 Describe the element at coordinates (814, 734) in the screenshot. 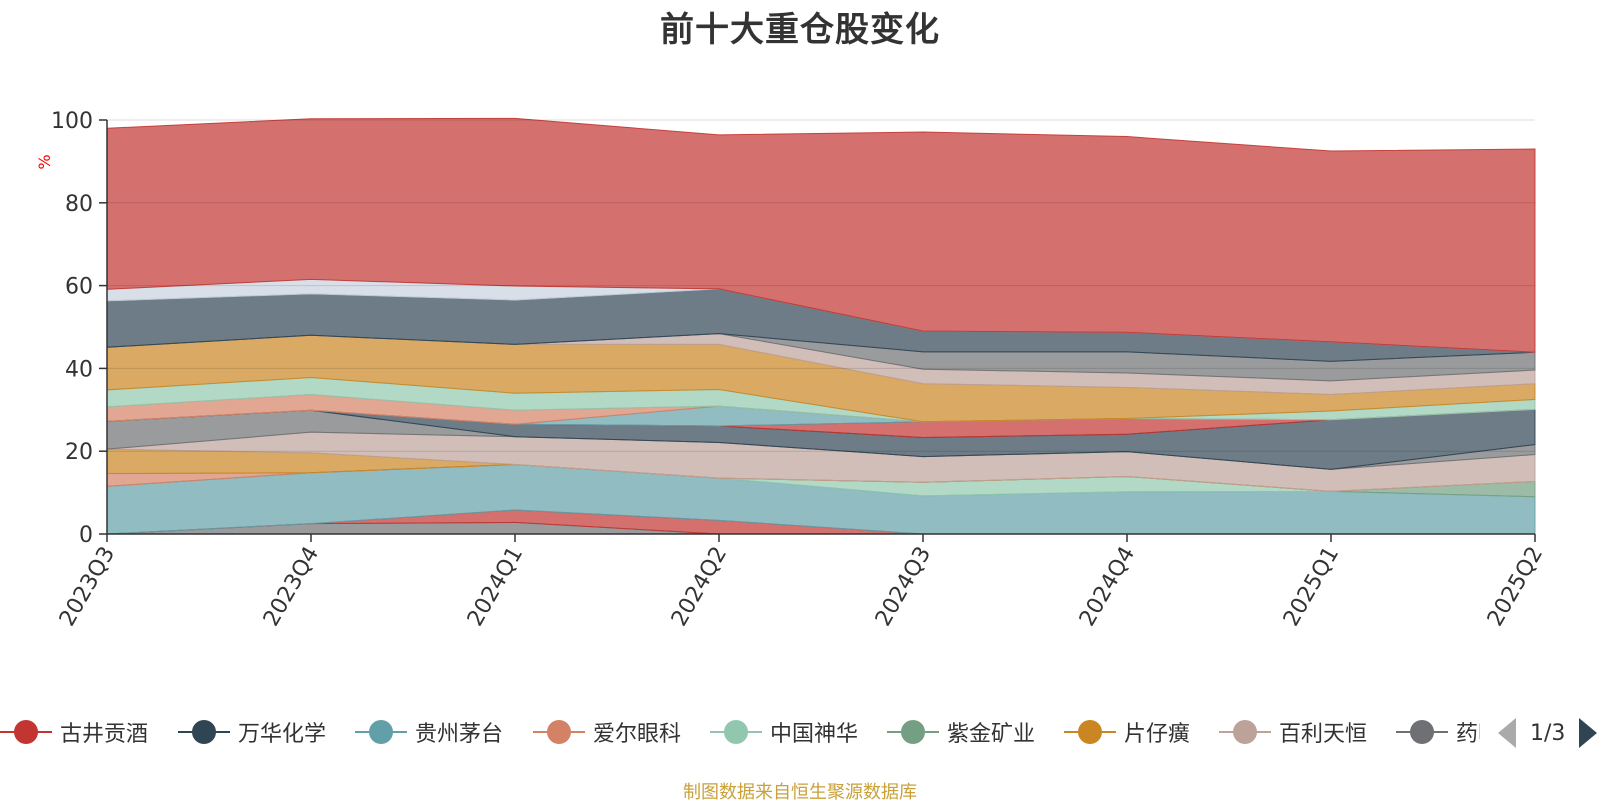

I see `legend-label: 中国神华` at that location.